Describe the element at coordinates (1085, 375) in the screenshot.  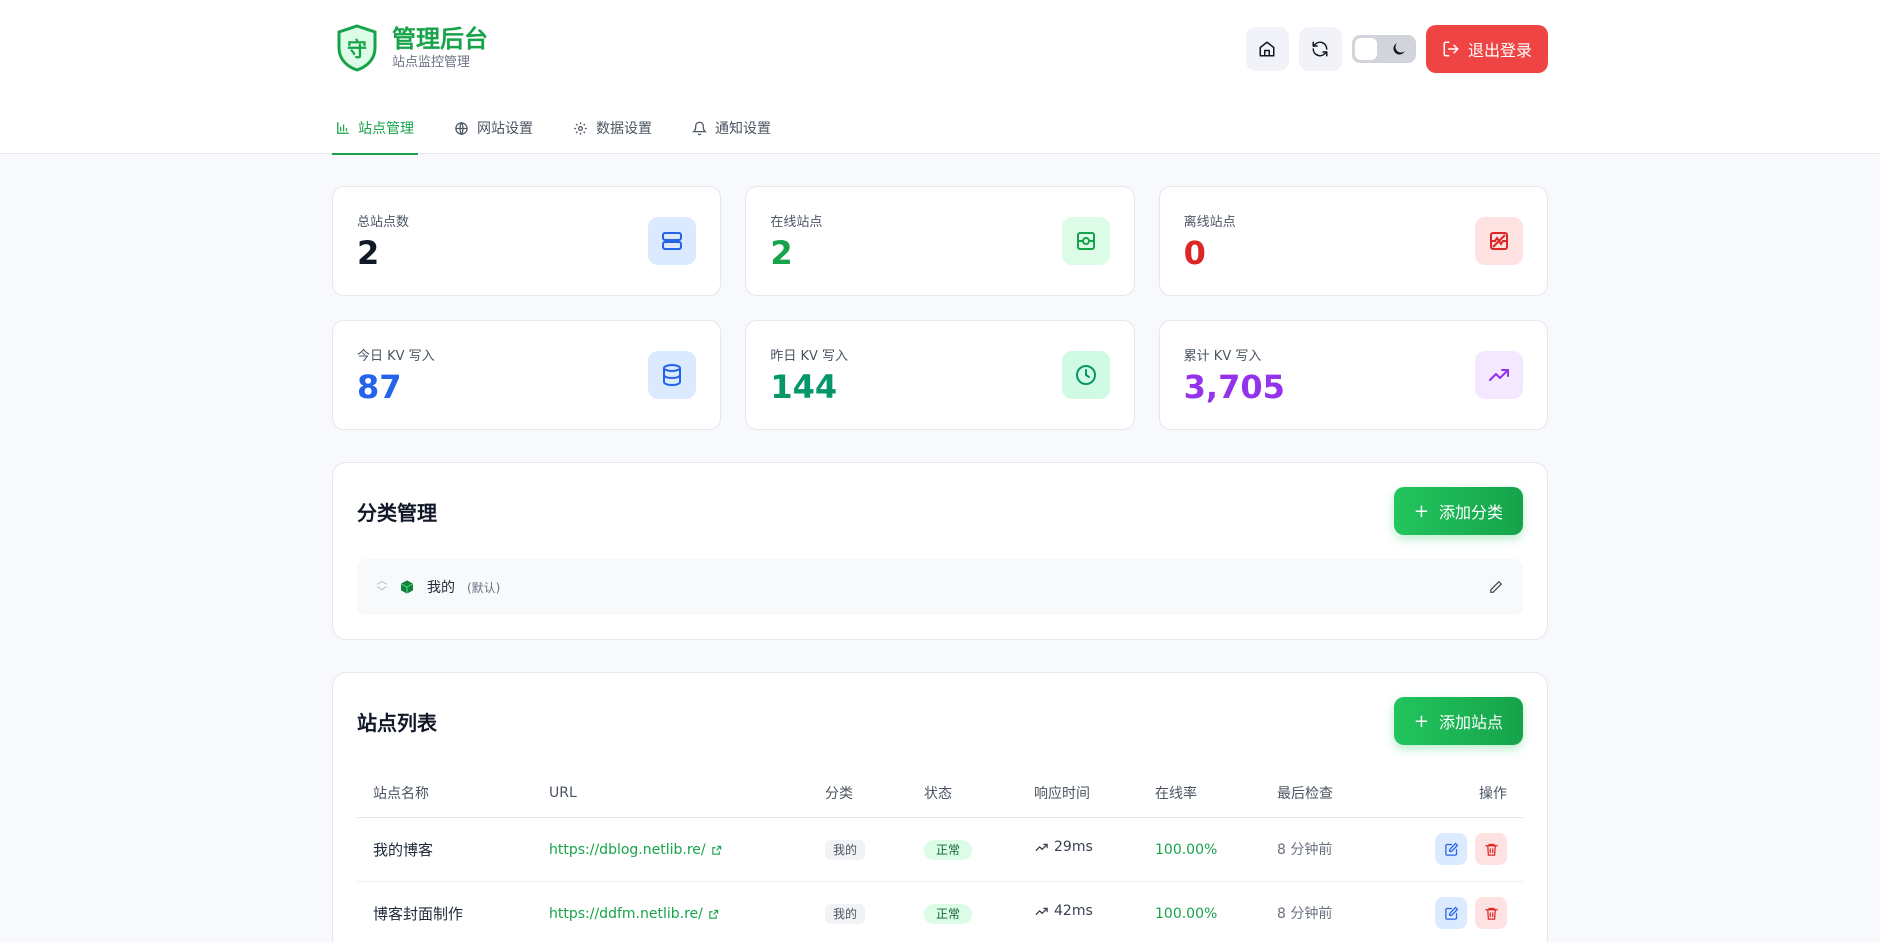
I see `clock-icon` at that location.